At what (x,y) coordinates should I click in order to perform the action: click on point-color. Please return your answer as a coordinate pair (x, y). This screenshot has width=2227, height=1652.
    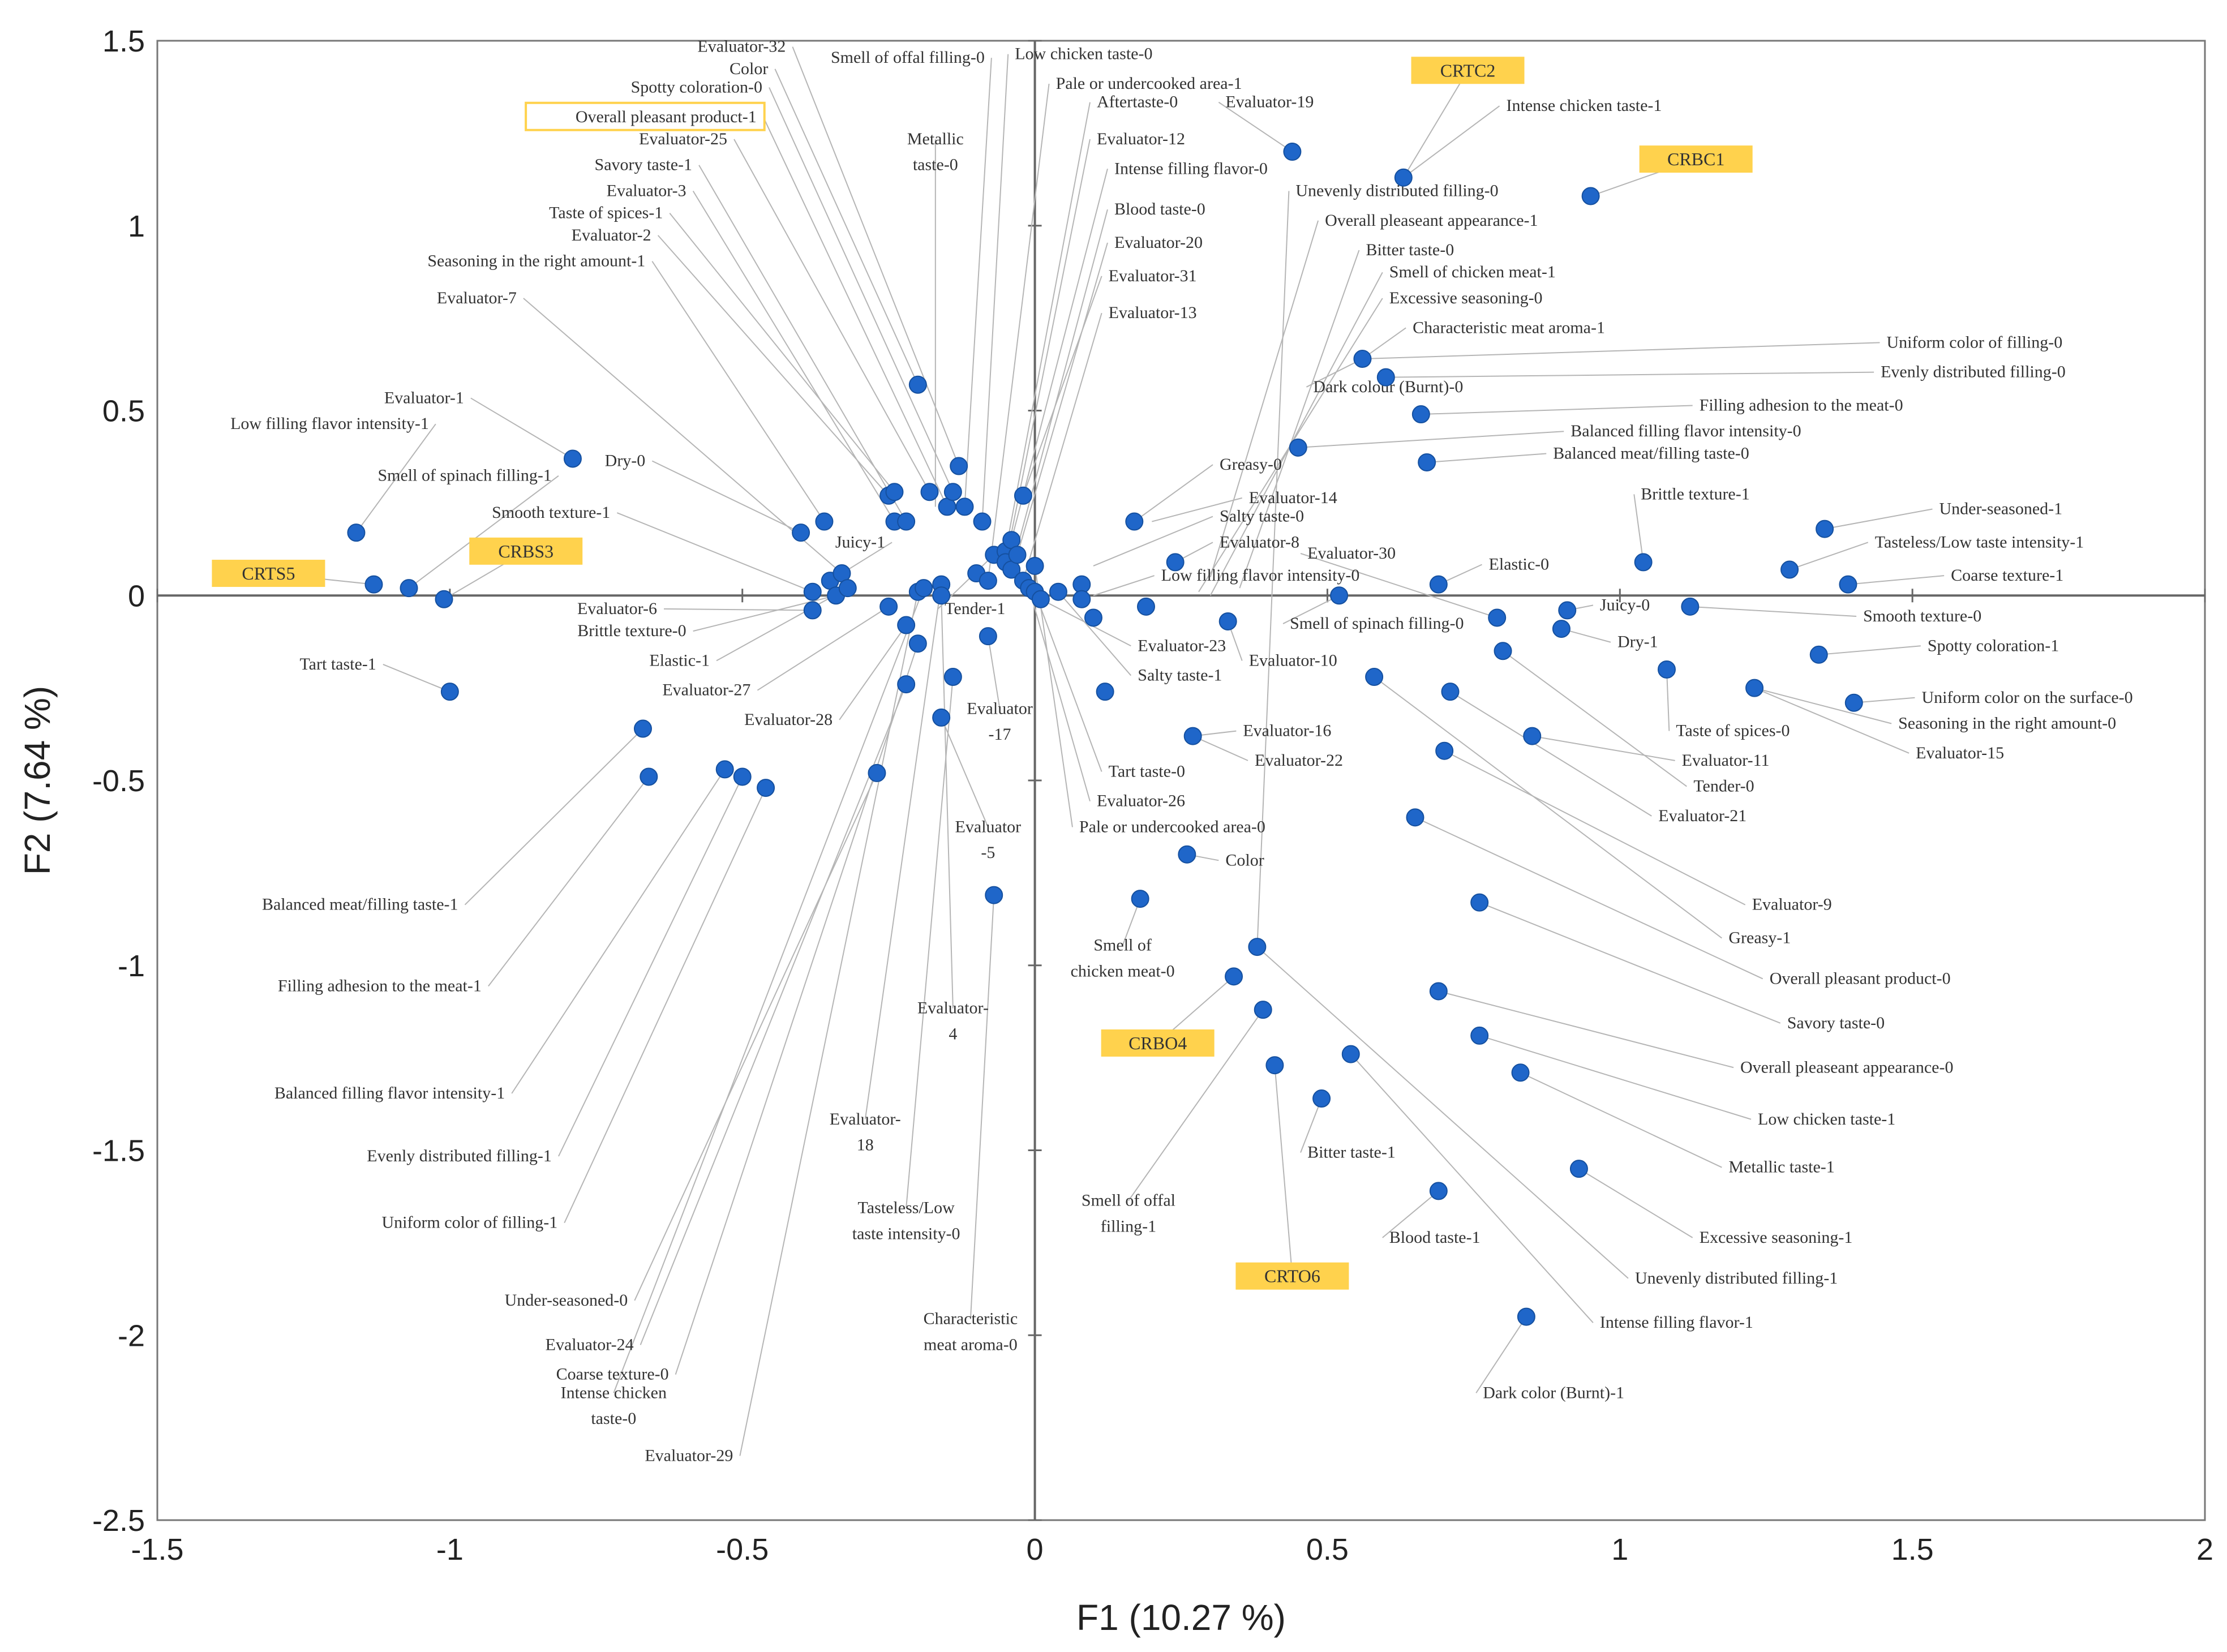
    Looking at the image, I should click on (917, 384).